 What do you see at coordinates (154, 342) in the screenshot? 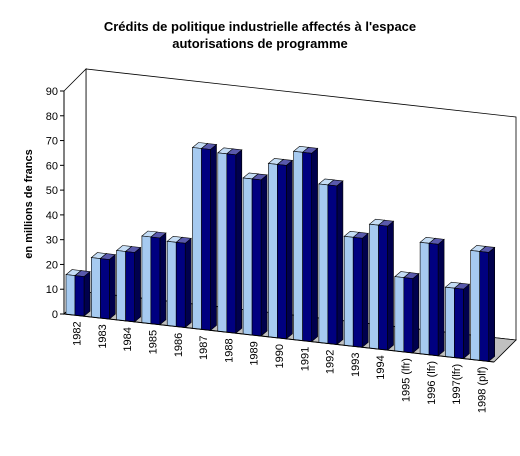
I see `x-tick-label: 1985` at bounding box center [154, 342].